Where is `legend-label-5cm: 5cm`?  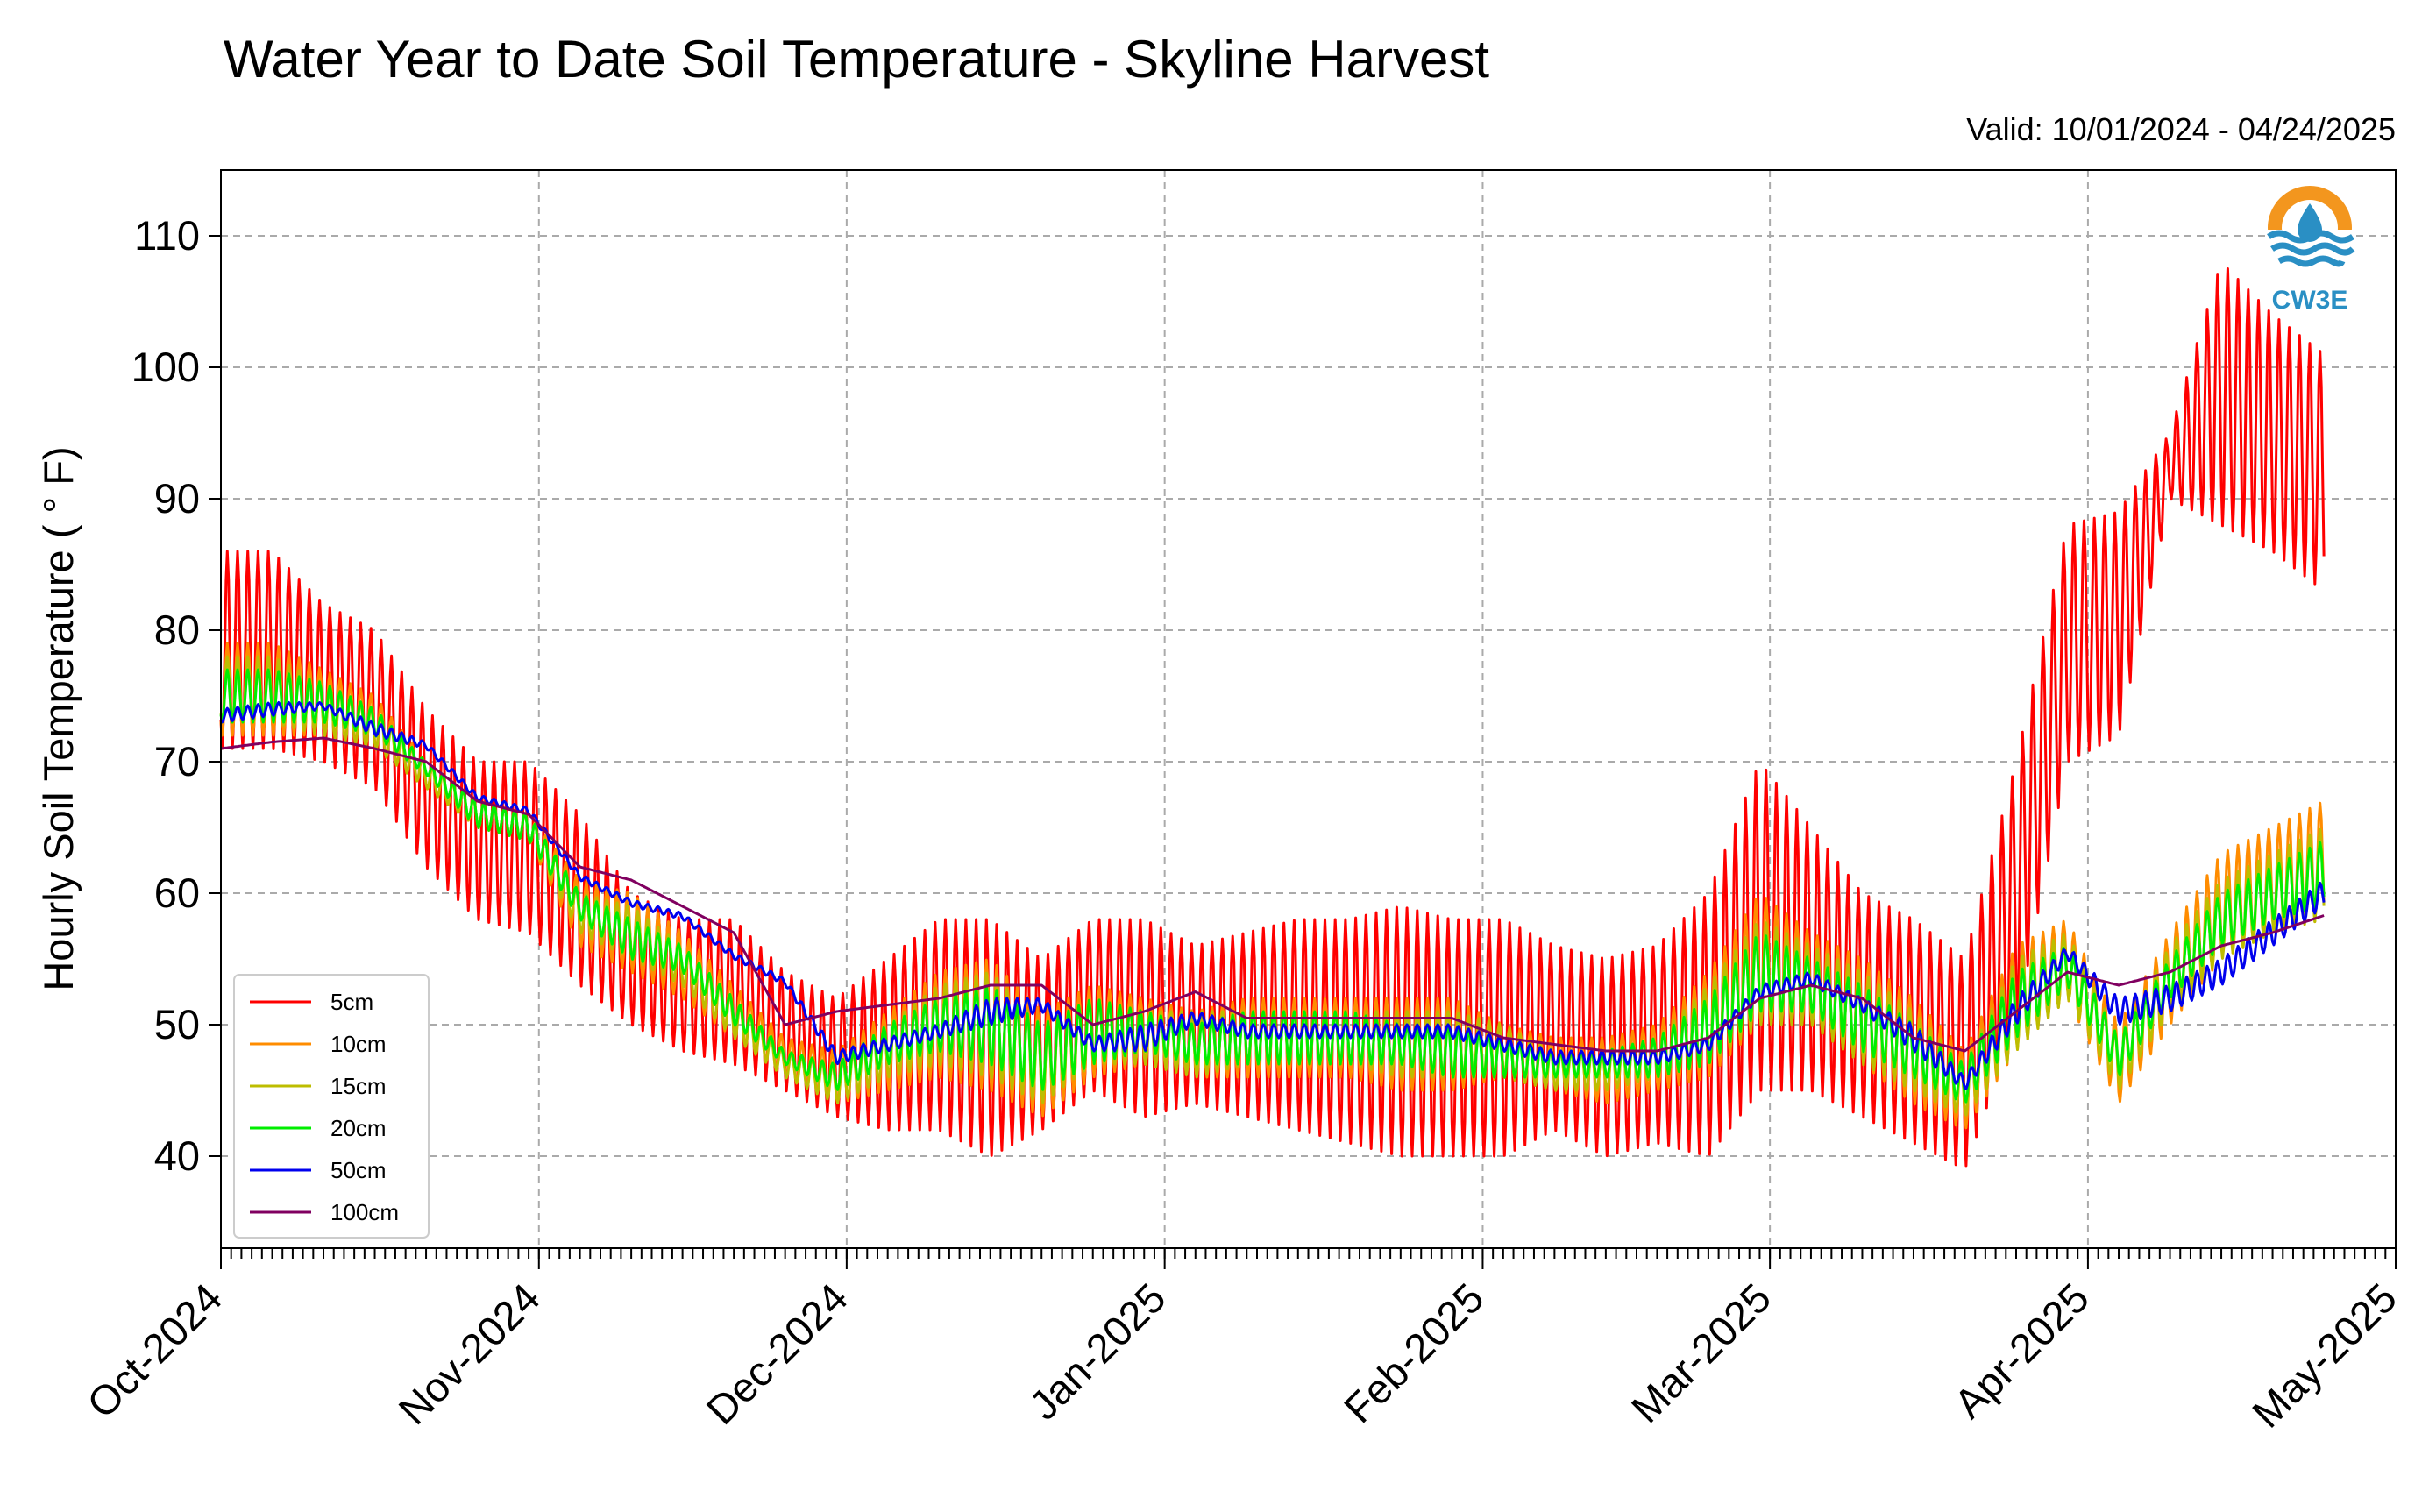 legend-label-5cm: 5cm is located at coordinates (352, 1002).